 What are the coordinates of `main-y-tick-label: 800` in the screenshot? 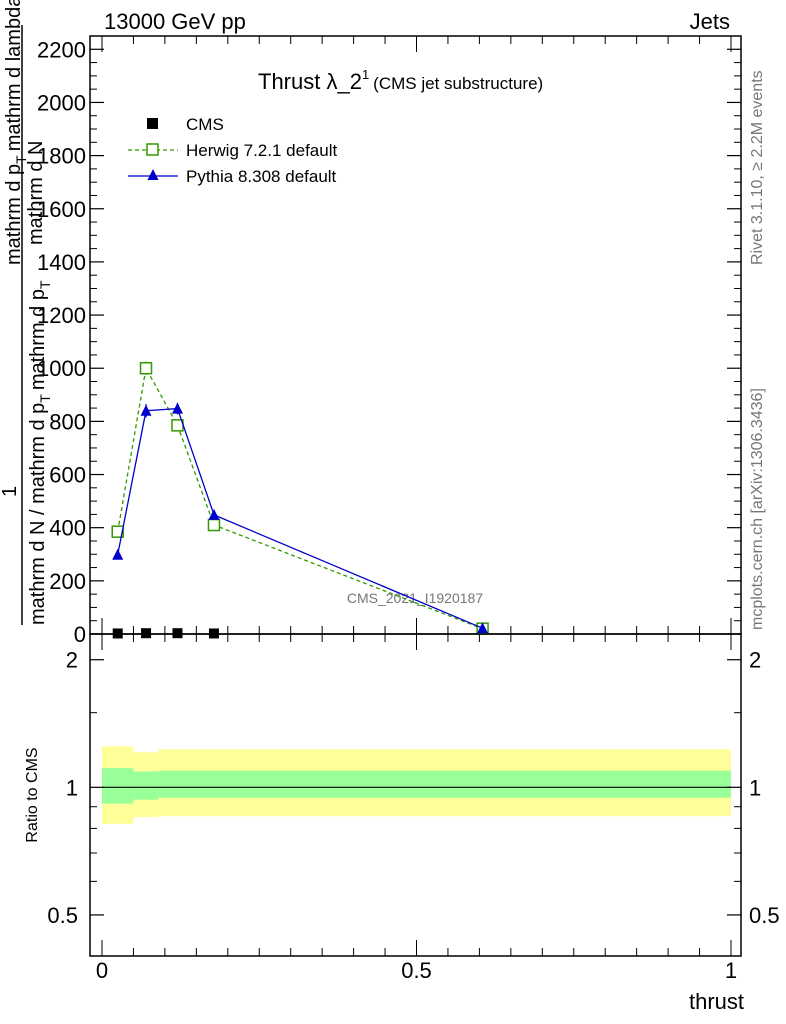 It's located at (67, 421).